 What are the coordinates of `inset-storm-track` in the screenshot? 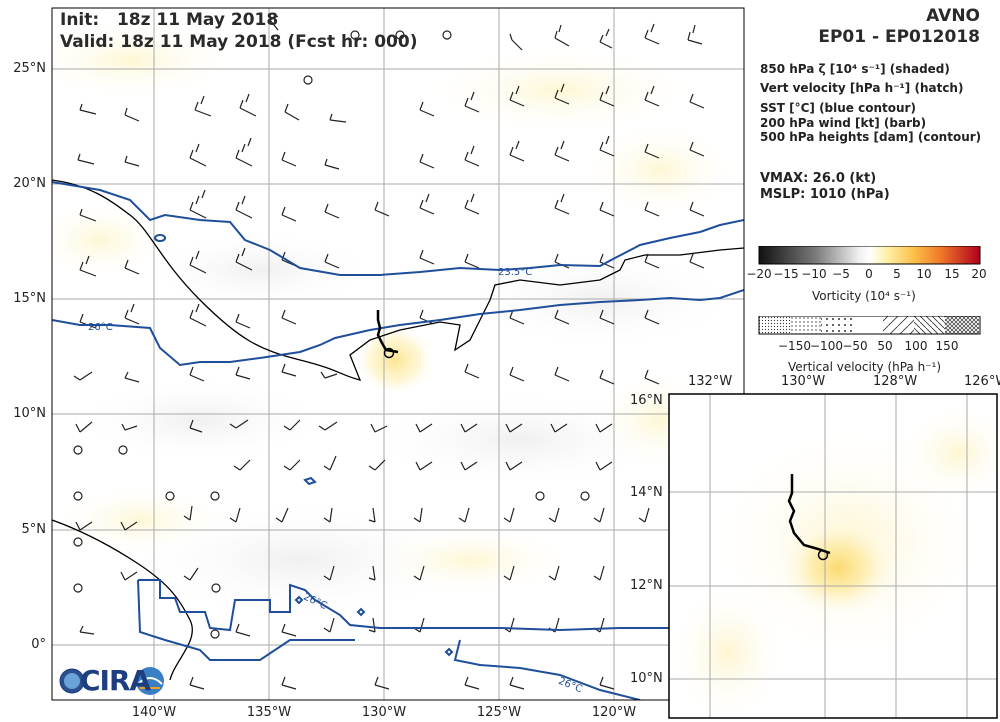 It's located at (809, 517).